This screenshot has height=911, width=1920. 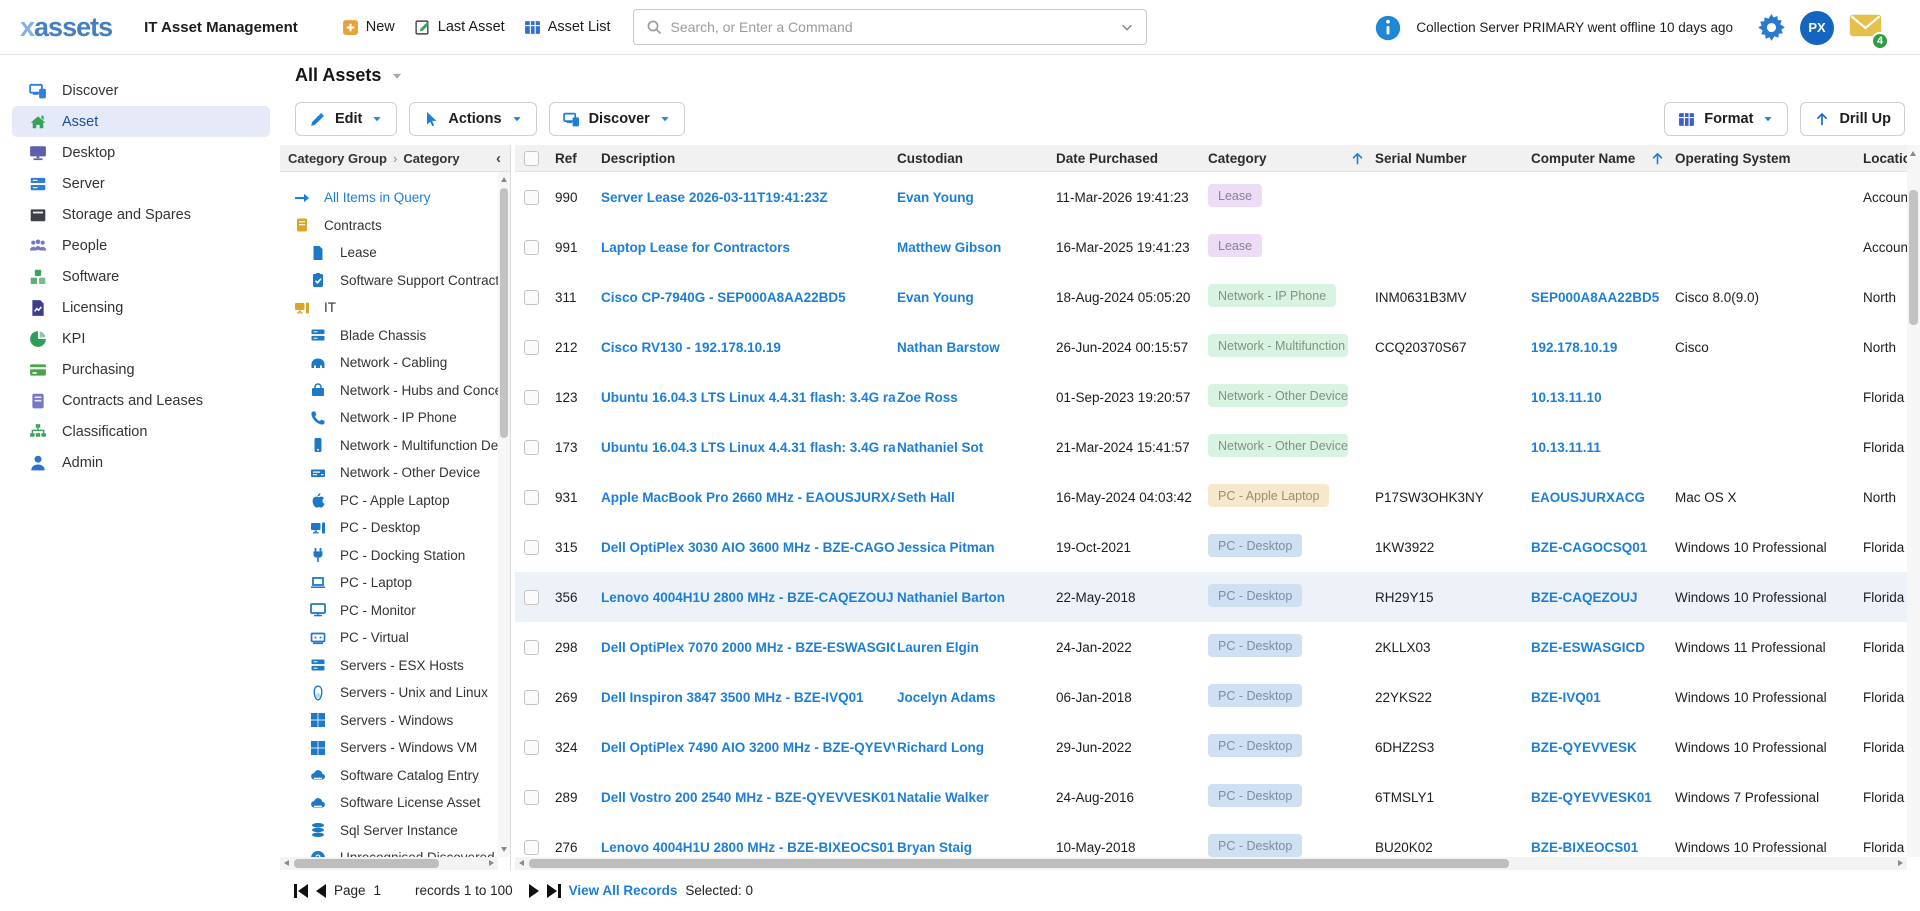 What do you see at coordinates (141, 90) in the screenshot?
I see `sidebar-item-discover: Discover` at bounding box center [141, 90].